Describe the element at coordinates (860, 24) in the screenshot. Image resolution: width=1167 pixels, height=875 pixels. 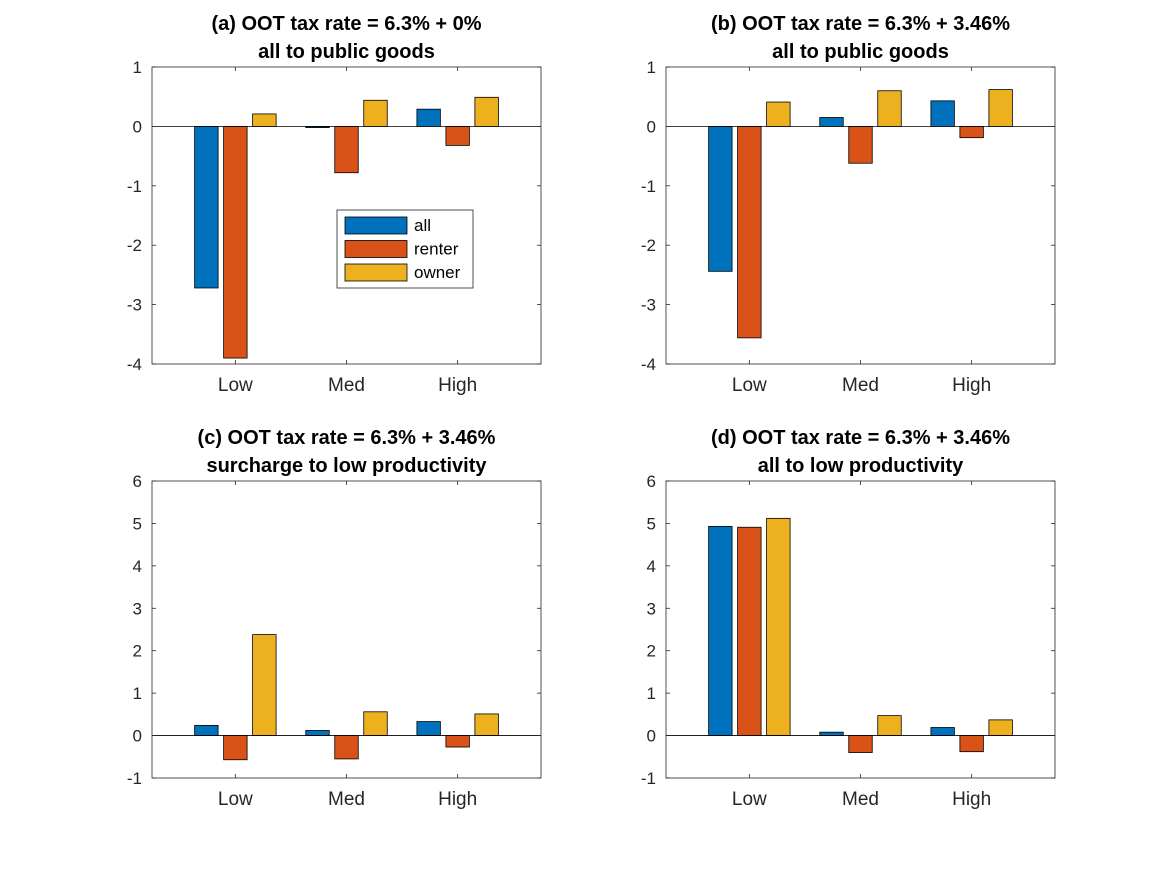
I see `chart-title: (b) OOT tax rate = 6.3% + 3.46%` at that location.